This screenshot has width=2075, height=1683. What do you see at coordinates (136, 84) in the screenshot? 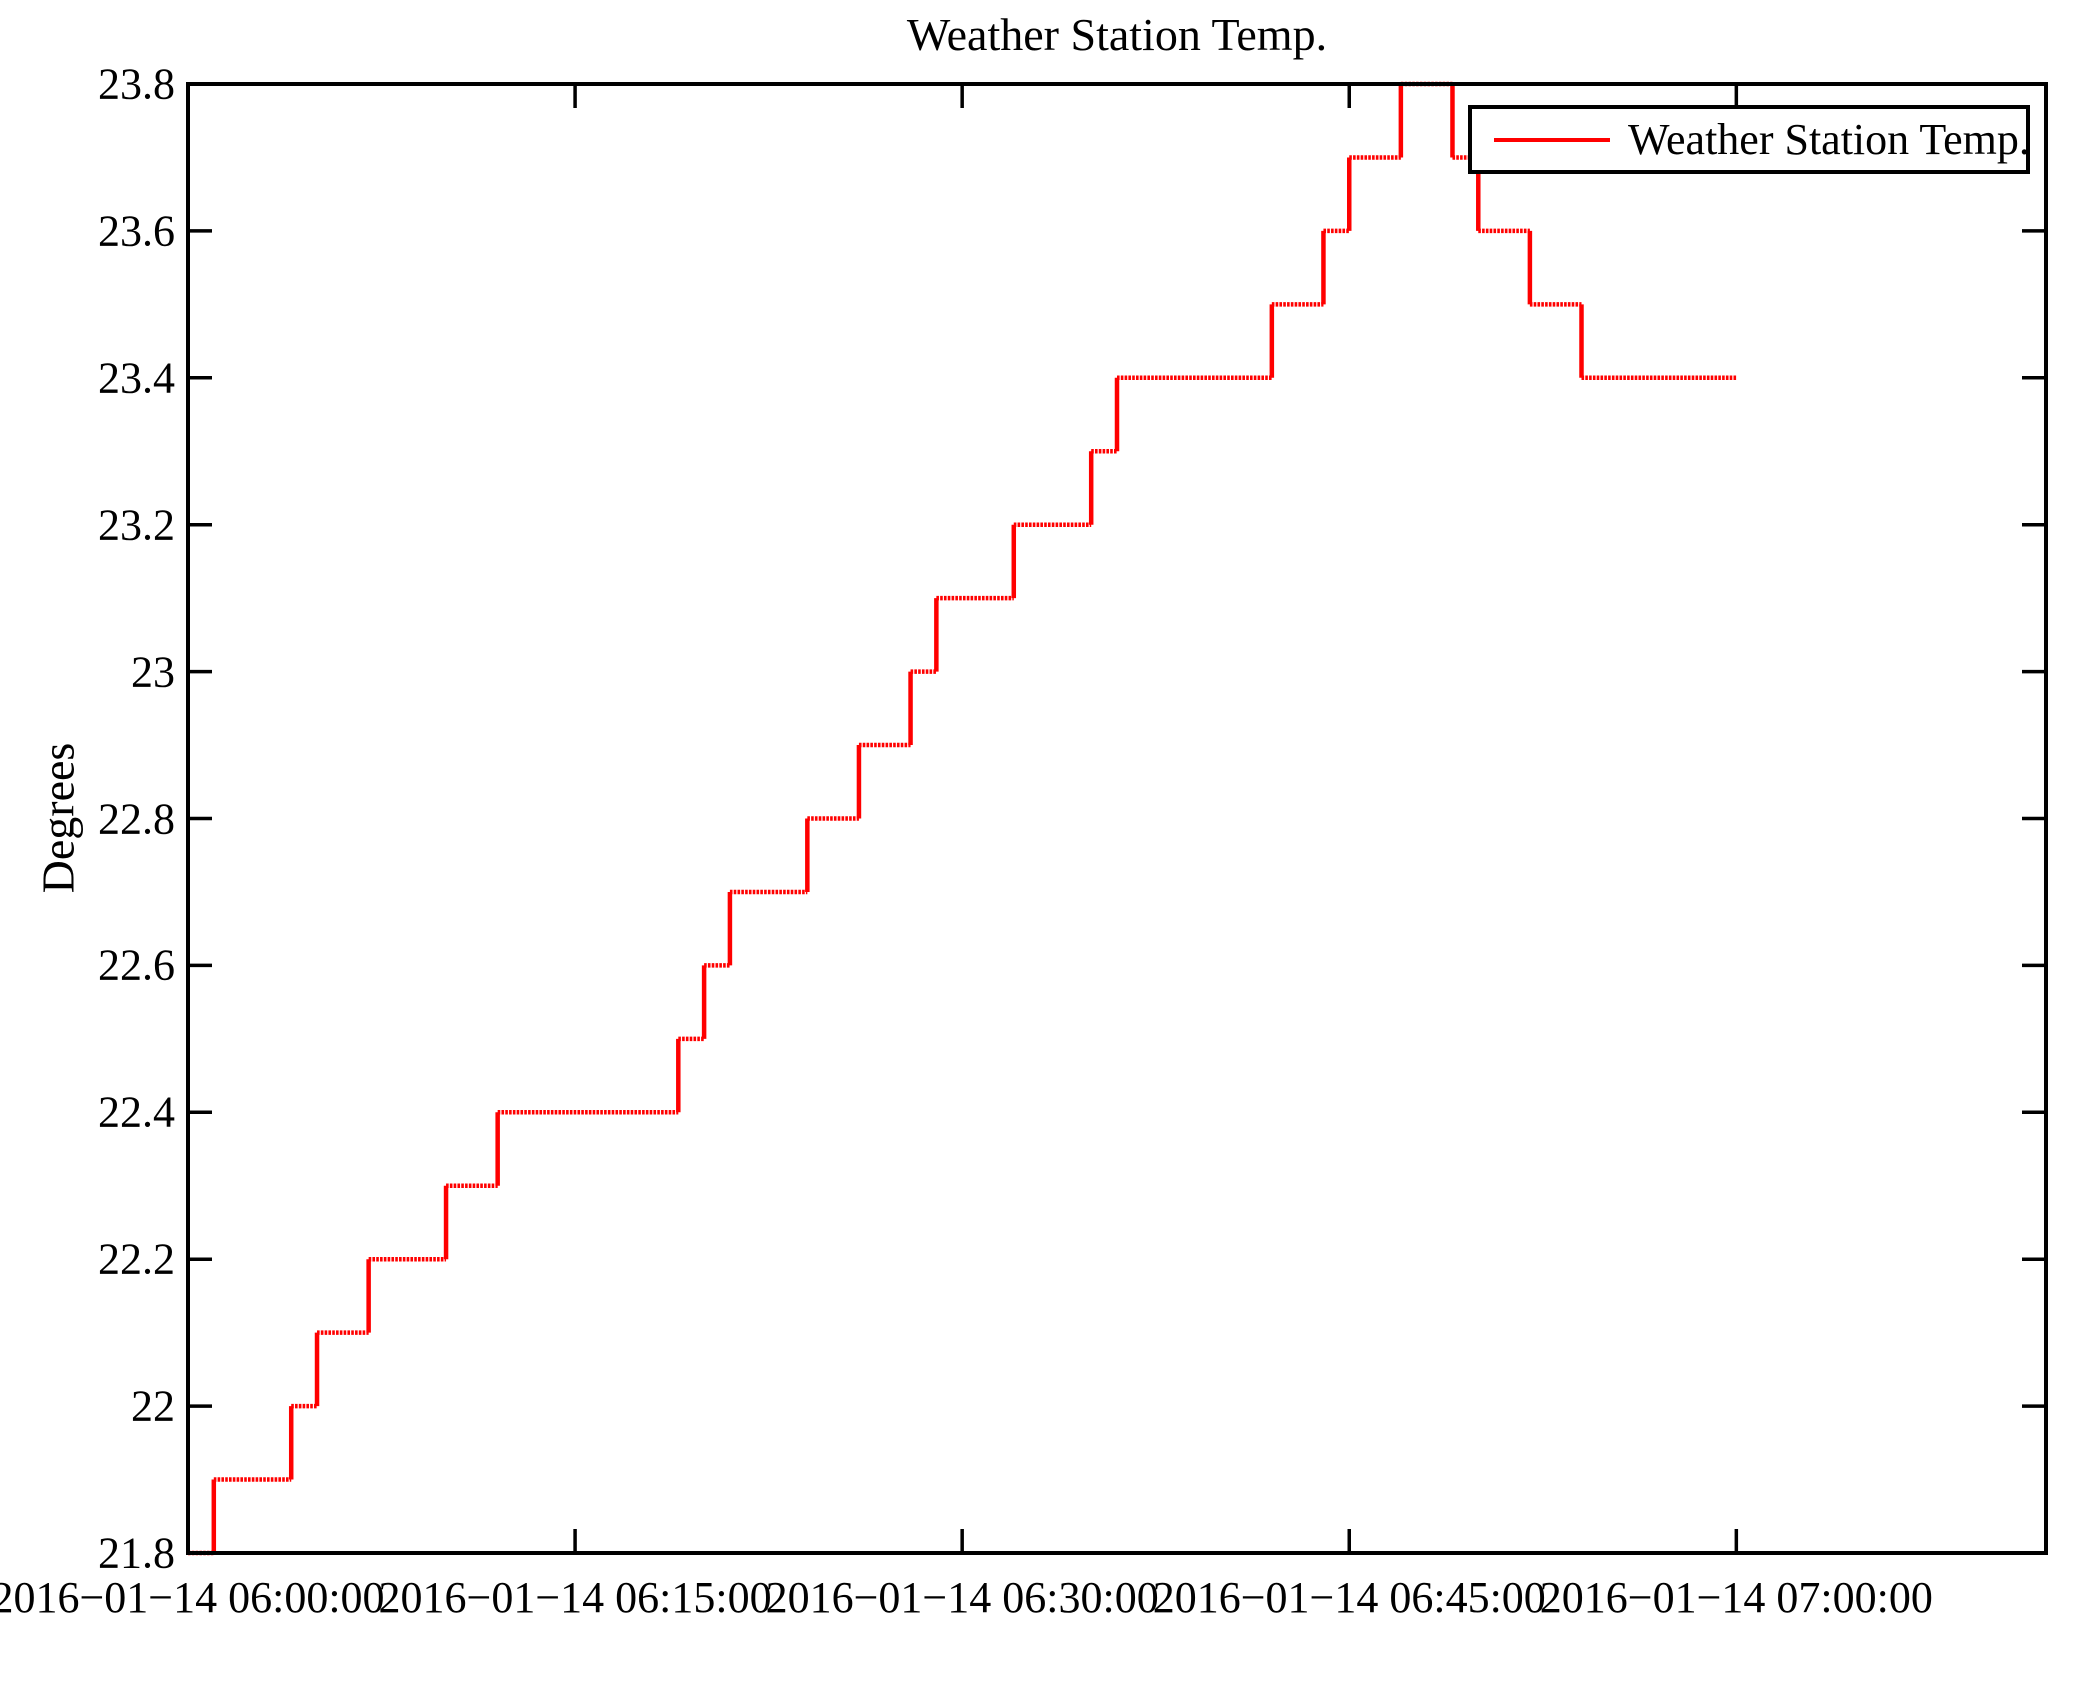
I see `y-tick-label-0: 23.8` at bounding box center [136, 84].